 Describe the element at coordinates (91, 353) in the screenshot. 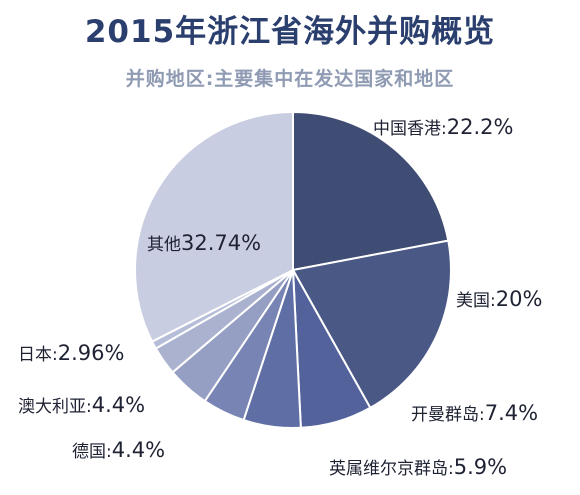

I see `slice-value-japan: 2.96%` at that location.